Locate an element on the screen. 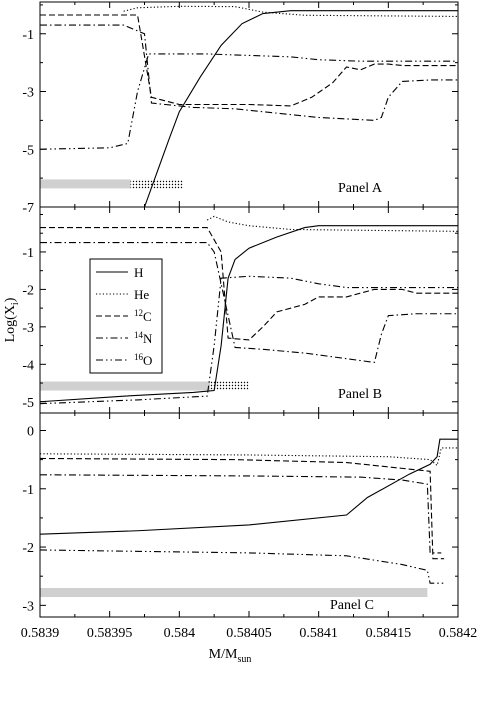 This screenshot has width=480, height=708. legend-label-sup: 12 is located at coordinates (138, 313).